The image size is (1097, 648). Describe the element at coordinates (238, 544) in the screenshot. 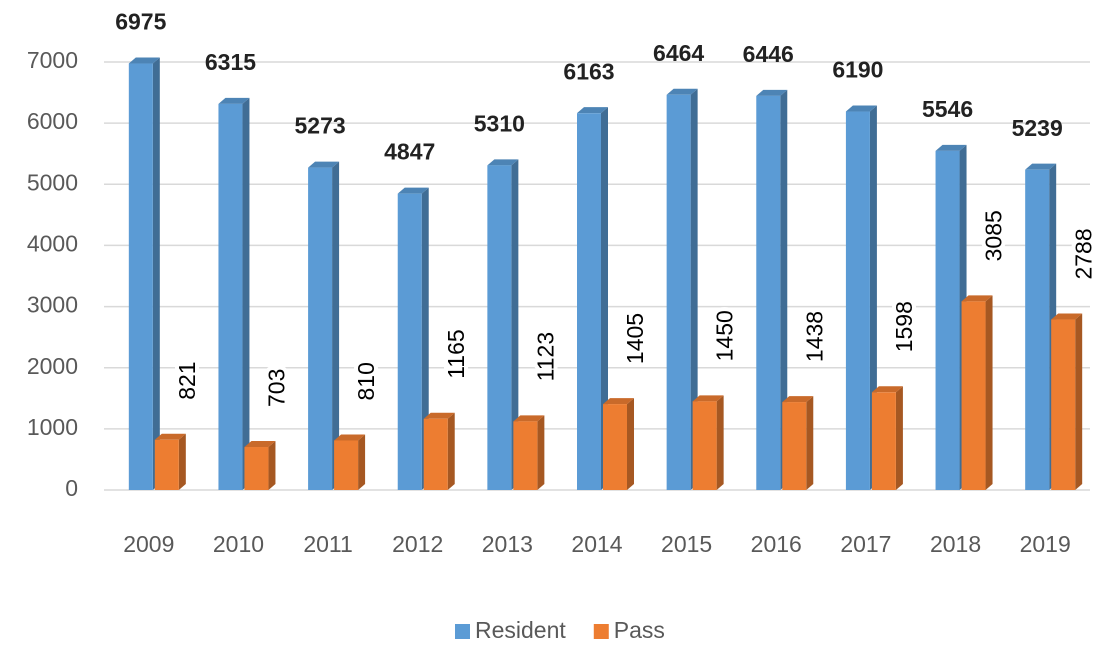

I see `x-tick-label: 2010` at that location.